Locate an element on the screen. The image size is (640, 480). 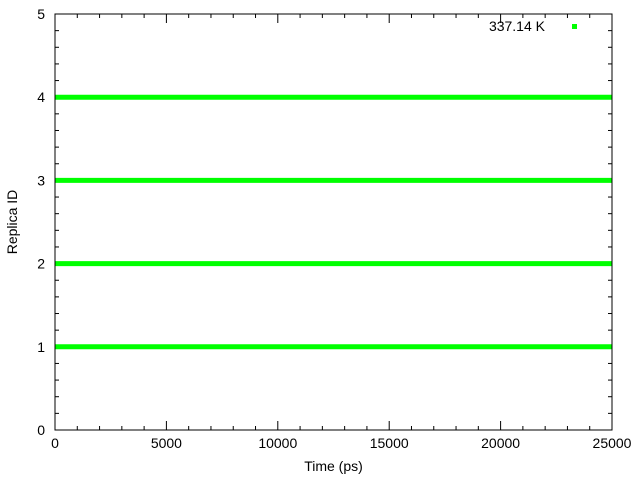
y-tick-label: 0 is located at coordinates (41, 430).